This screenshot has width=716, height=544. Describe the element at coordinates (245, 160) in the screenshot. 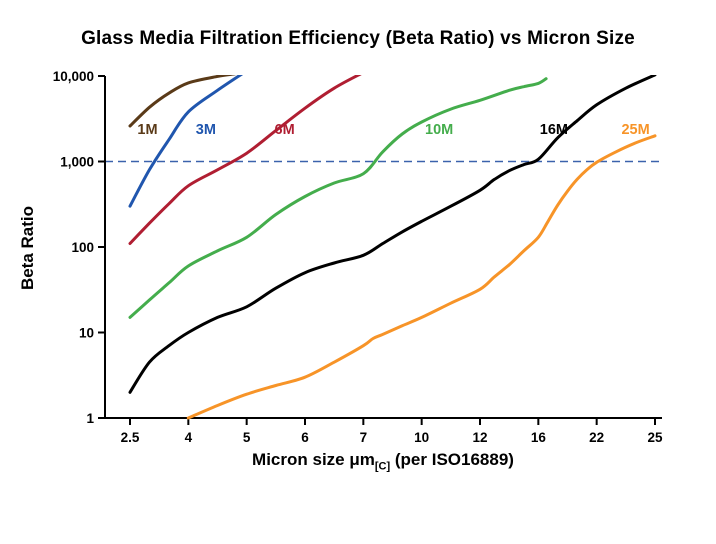

I see `series-path-6M` at that location.